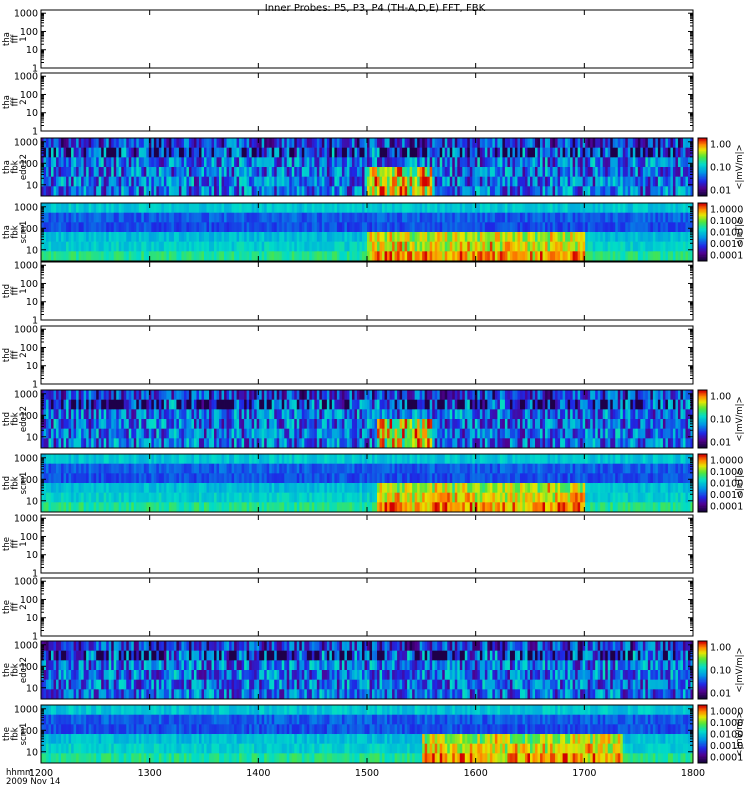 The height and width of the screenshot is (800, 750). What do you see at coordinates (7, 355) in the screenshot?
I see `panel-label-line: thd` at bounding box center [7, 355].